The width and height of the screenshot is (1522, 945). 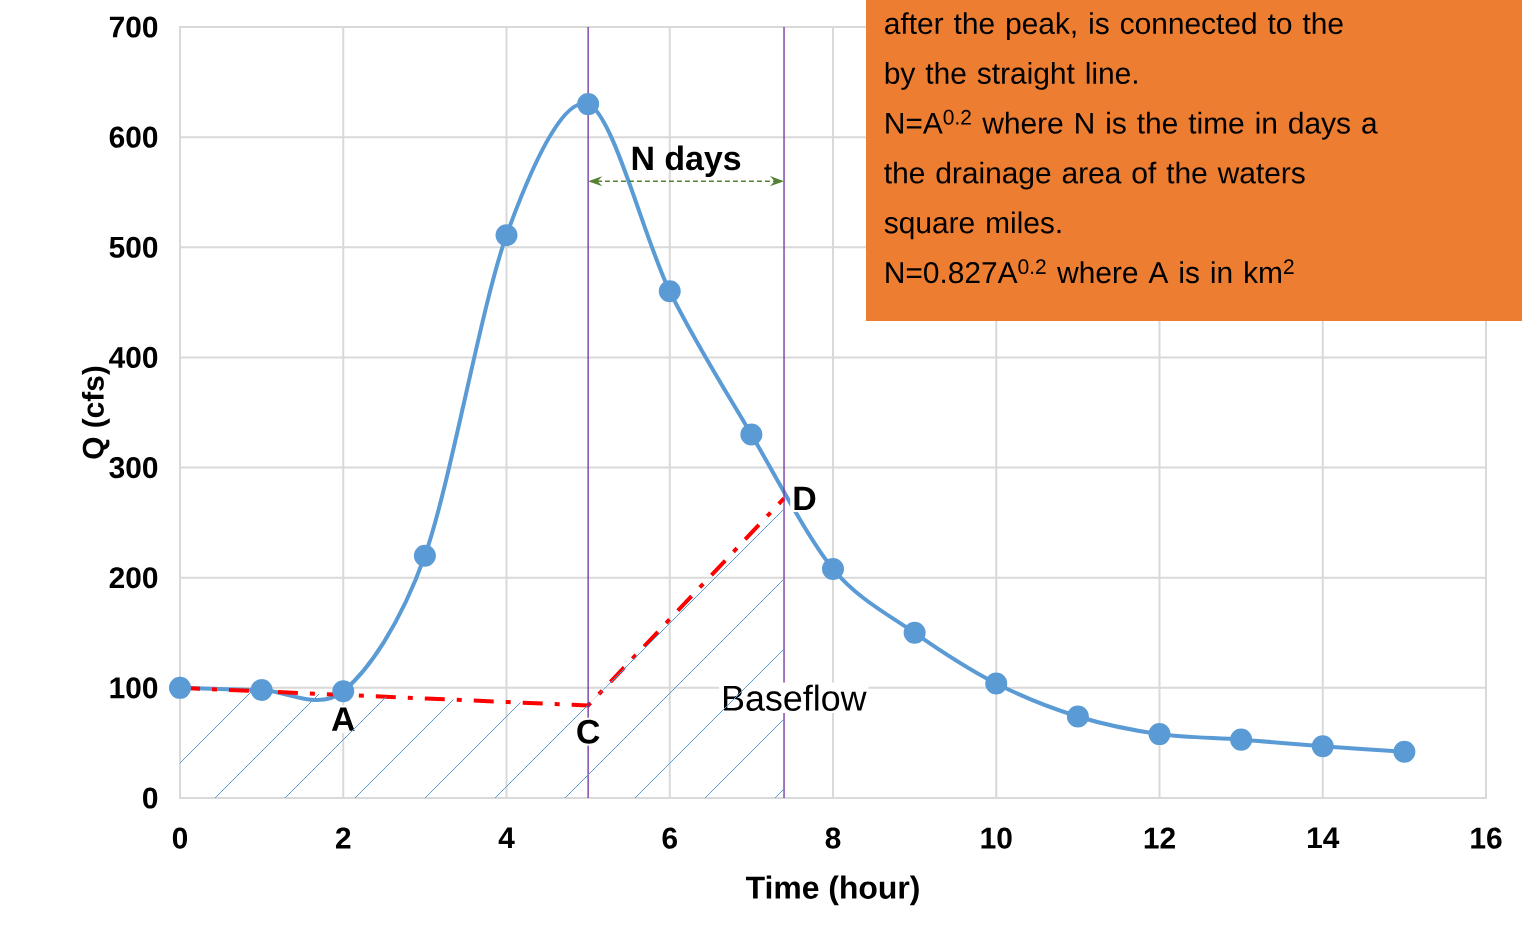 I want to click on annotation: by the straight line., so click(x=1011, y=76).